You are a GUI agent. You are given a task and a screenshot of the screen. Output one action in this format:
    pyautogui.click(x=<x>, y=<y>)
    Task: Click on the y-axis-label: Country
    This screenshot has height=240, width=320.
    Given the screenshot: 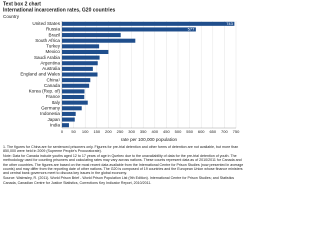 What is the action you would take?
    pyautogui.click(x=11, y=16)
    